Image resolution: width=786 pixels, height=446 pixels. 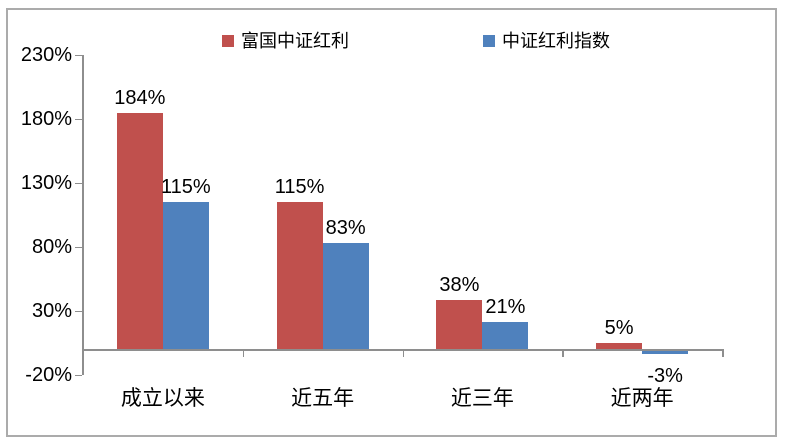 What do you see at coordinates (46, 182) in the screenshot?
I see `y-axis-tick-label: 130%` at bounding box center [46, 182].